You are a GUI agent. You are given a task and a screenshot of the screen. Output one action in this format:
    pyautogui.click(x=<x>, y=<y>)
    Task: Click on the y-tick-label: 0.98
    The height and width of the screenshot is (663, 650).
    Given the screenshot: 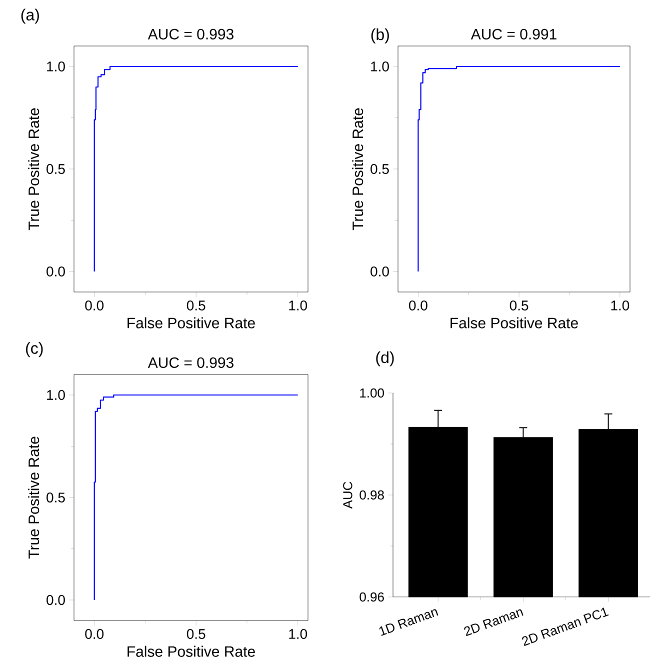 What is the action you would take?
    pyautogui.click(x=372, y=495)
    